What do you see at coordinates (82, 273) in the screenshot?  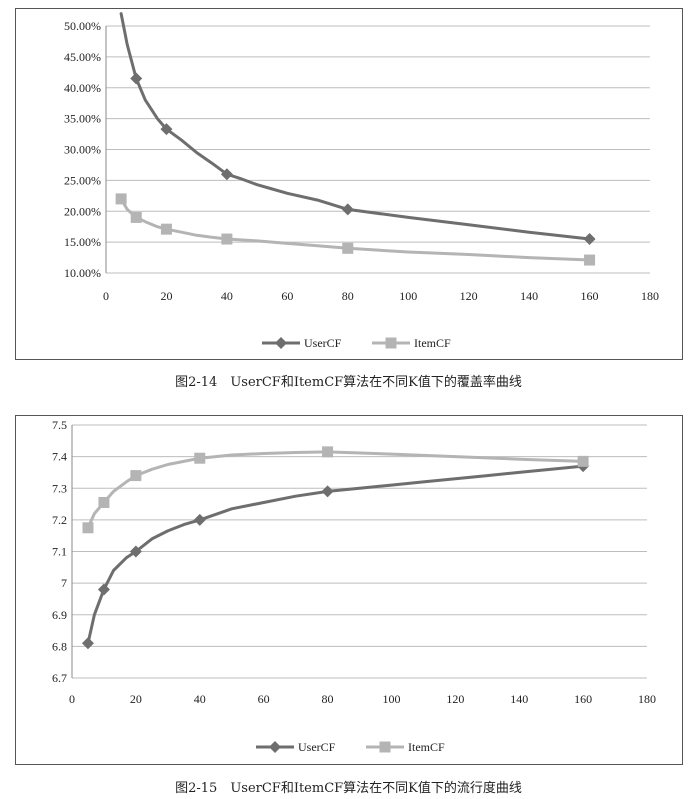 I see `y-tick-label: 10.00%` at bounding box center [82, 273].